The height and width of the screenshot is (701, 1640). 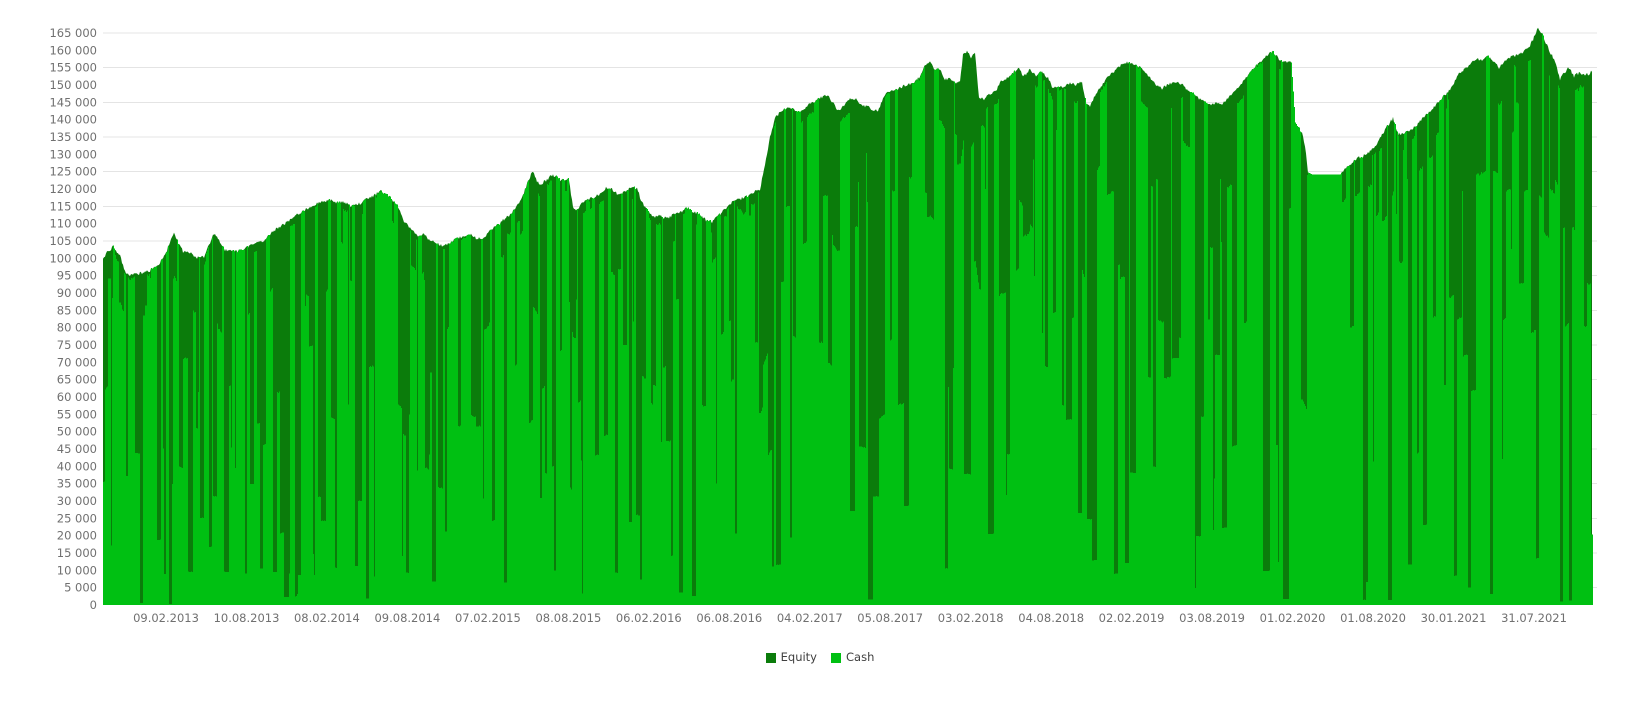 I want to click on x-axis-label: 08.08.2015, so click(x=568, y=618).